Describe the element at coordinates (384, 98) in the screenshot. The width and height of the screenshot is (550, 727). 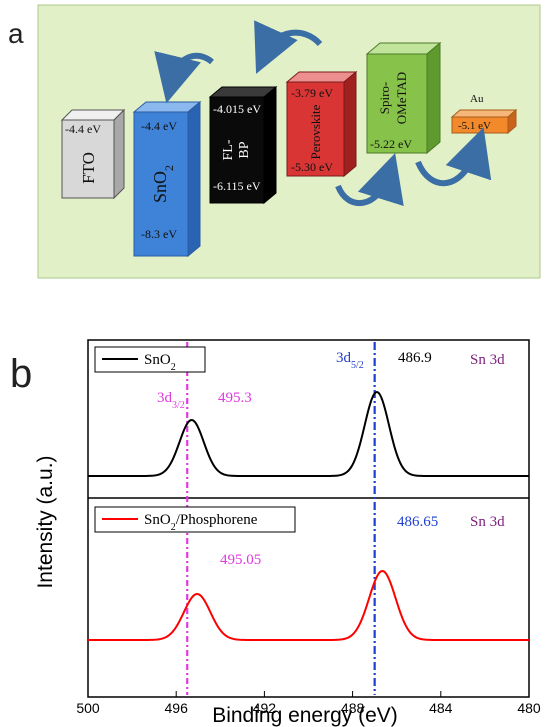
I see `spiro-name-line1: Spiro-` at that location.